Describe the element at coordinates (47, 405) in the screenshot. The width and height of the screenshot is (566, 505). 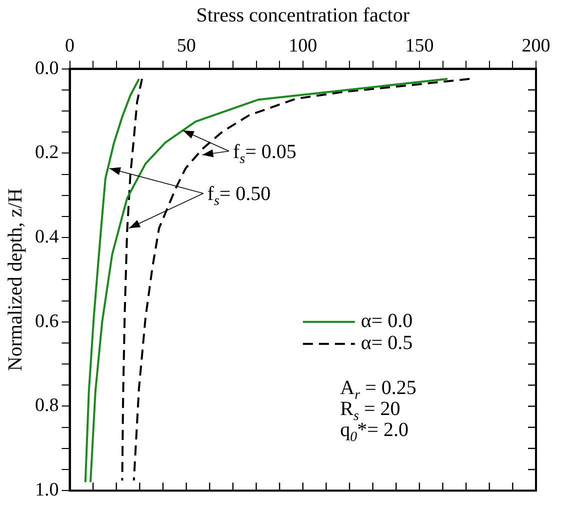
I see `y-tick-label: 0.8` at that location.